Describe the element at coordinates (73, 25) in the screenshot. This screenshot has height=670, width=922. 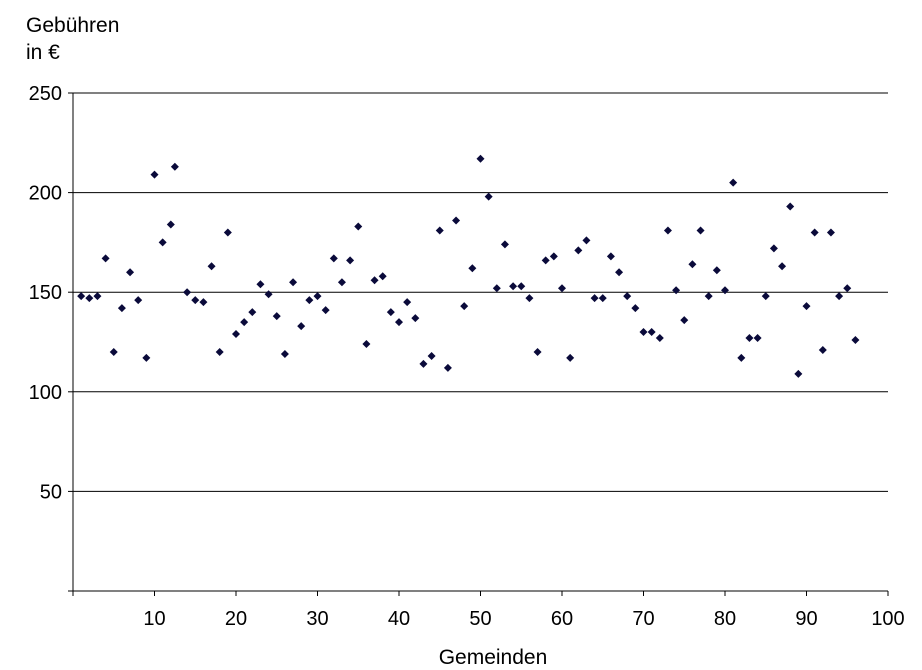
I see `y-axis-label-line-1: Gebühren` at that location.